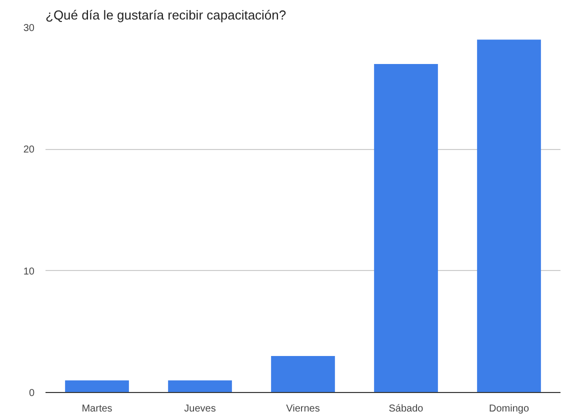  I want to click on y-tick-label: 30, so click(29, 28).